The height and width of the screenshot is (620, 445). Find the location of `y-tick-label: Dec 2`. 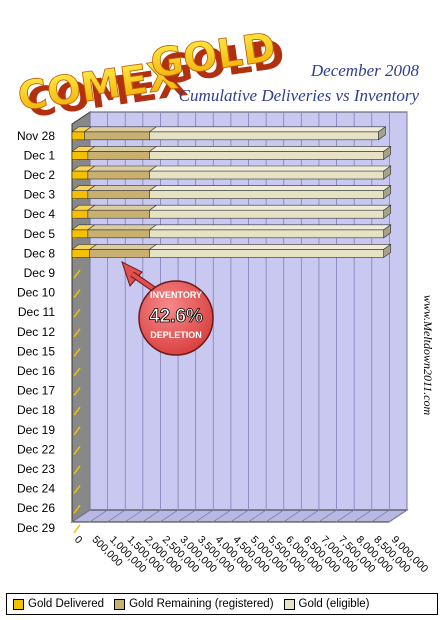

y-tick-label: Dec 2 is located at coordinates (40, 175).